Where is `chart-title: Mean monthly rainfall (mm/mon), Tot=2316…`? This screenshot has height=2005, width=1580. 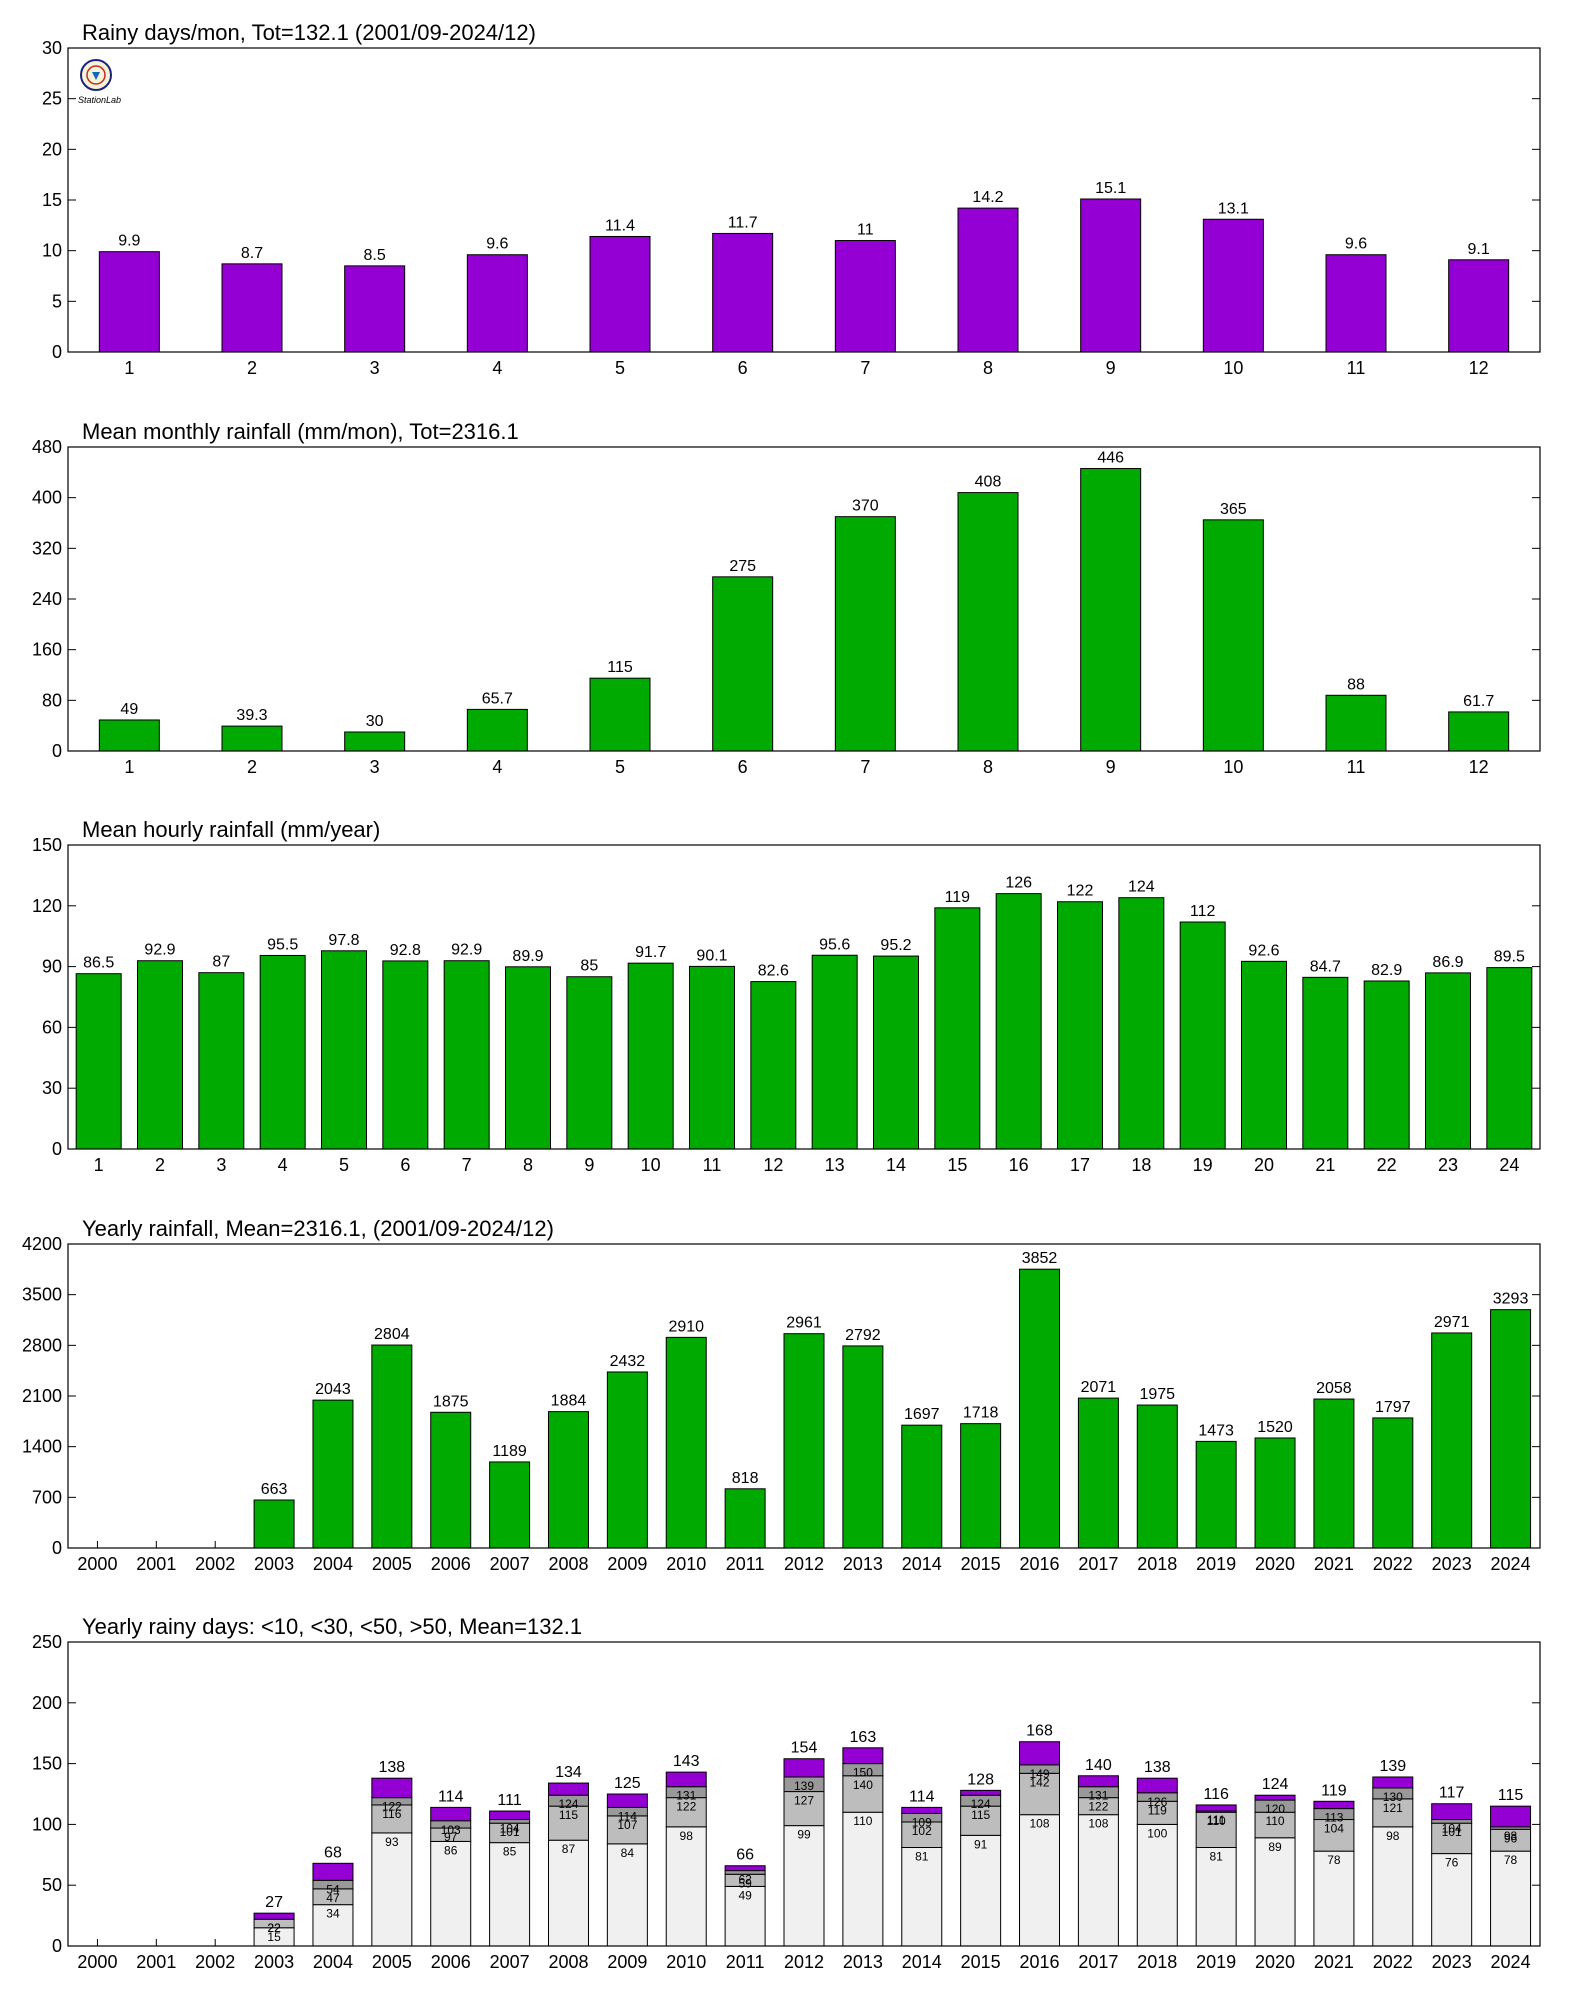
chart-title: Mean monthly rainfall (mm/mon), Tot=2316… is located at coordinates (300, 431).